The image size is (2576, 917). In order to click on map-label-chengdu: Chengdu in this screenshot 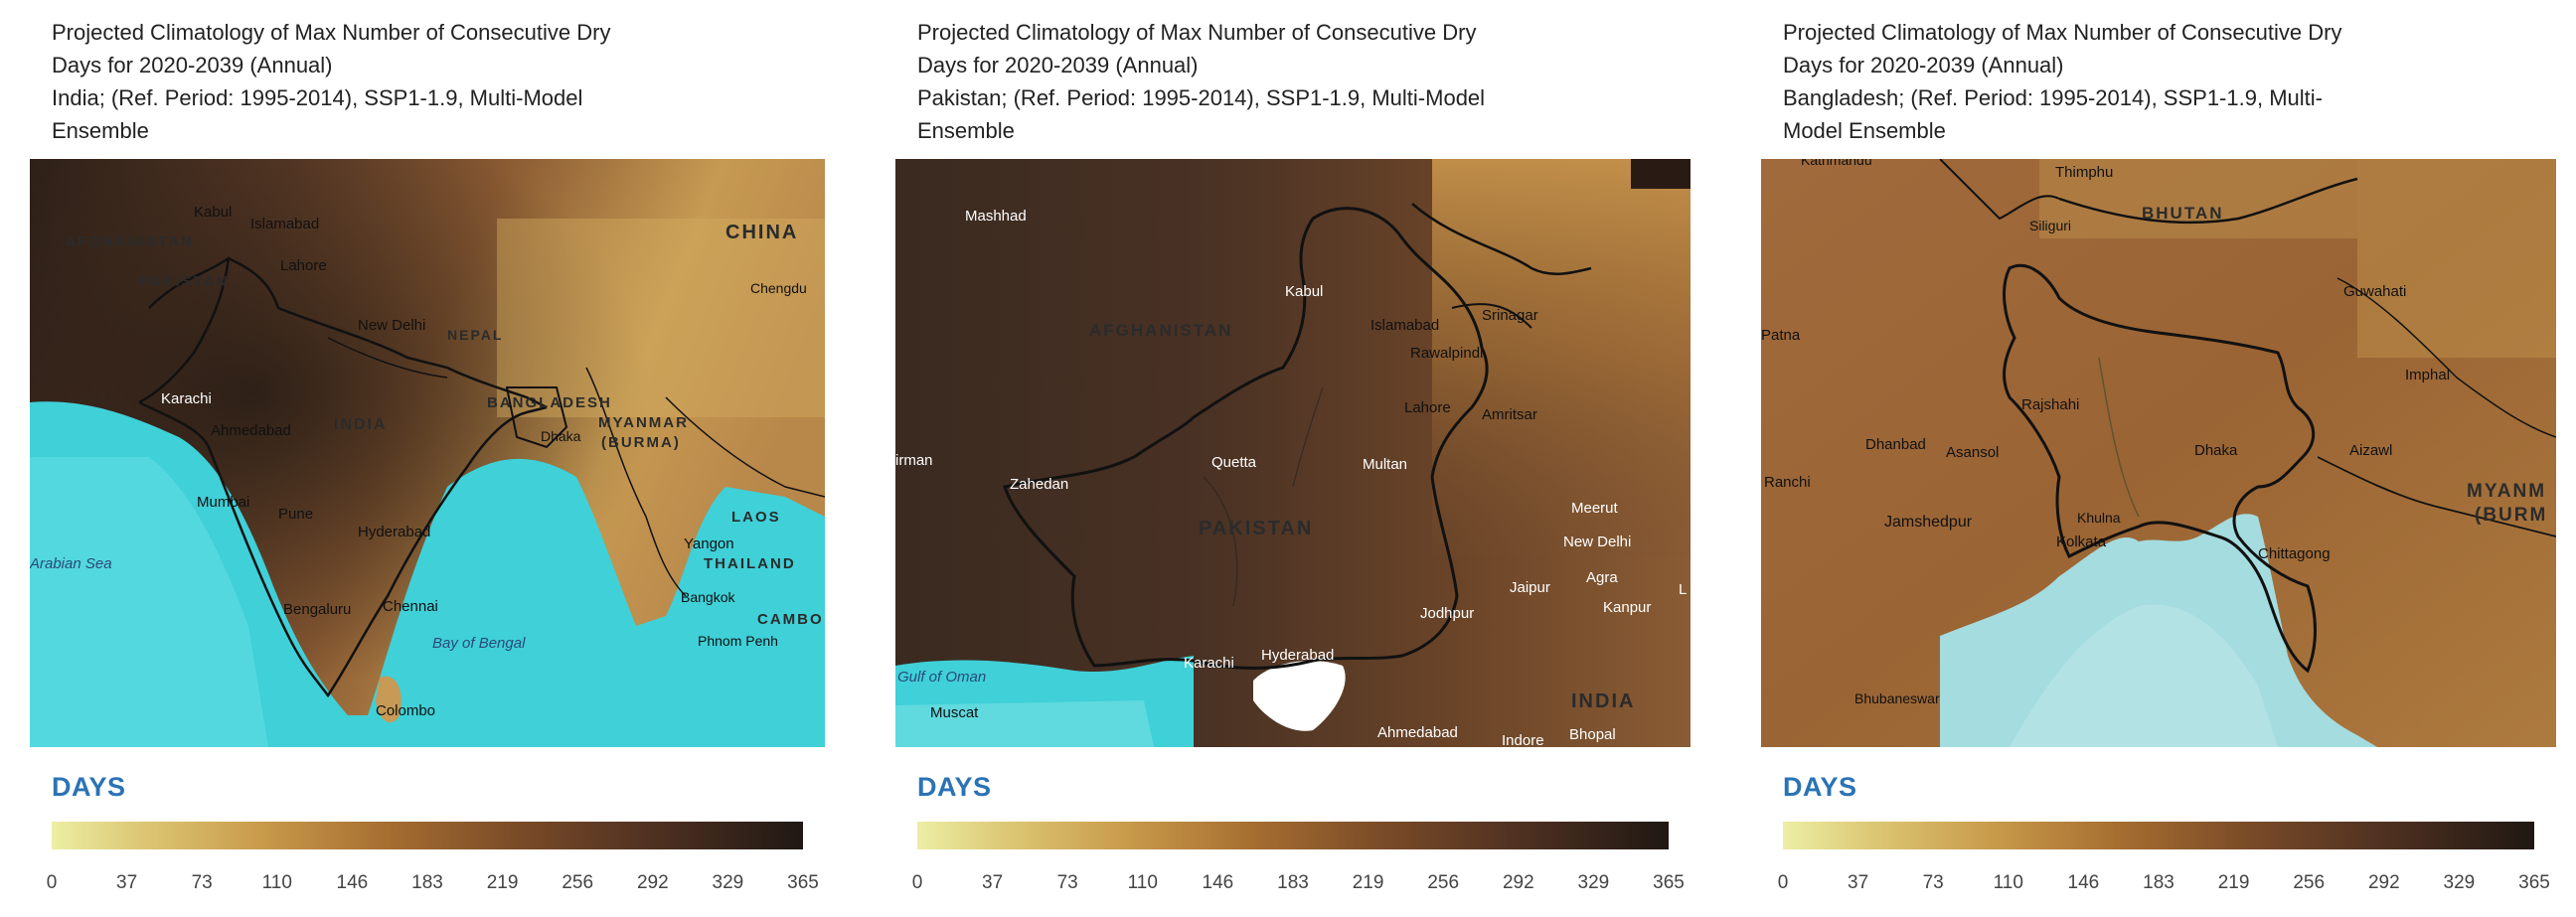, I will do `click(778, 288)`.